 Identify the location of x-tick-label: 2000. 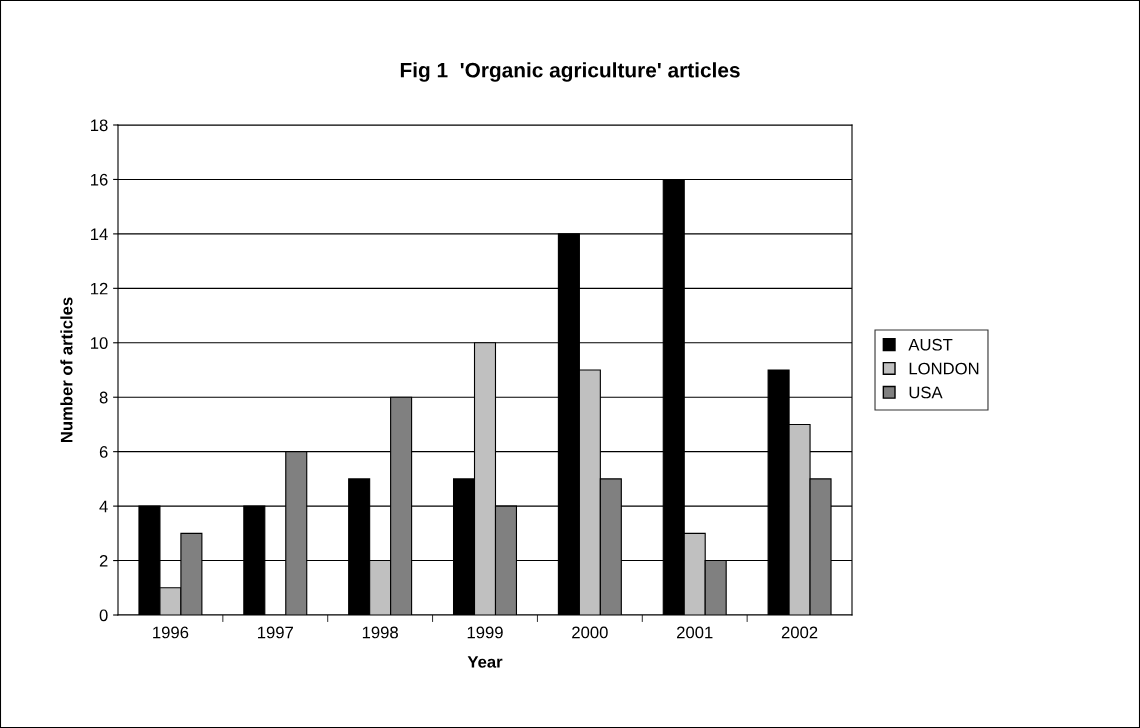
(590, 632).